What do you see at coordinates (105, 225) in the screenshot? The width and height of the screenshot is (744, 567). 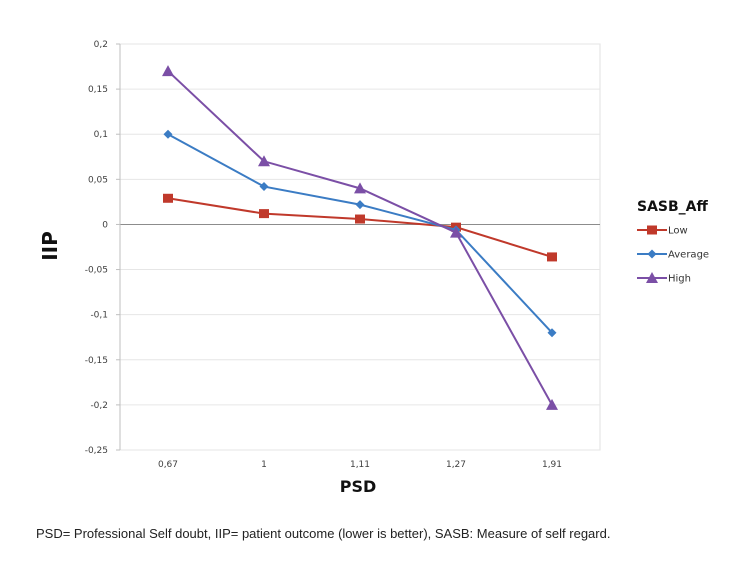 I see `y-tick-label: 0` at bounding box center [105, 225].